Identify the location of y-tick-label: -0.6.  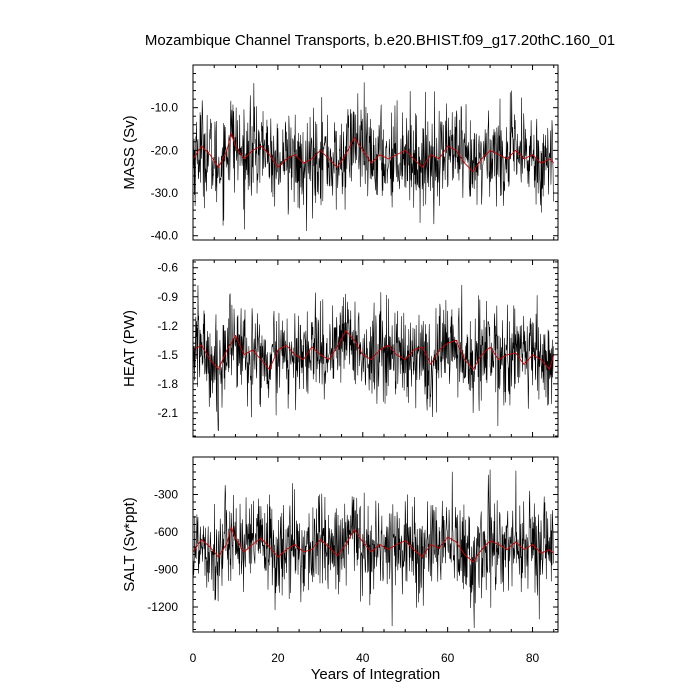
(167, 268).